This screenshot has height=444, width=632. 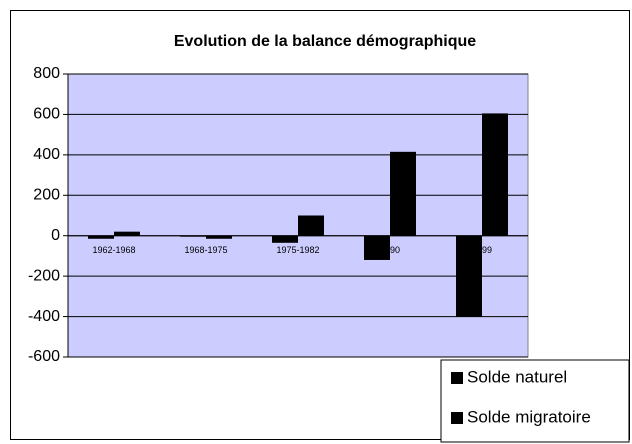 What do you see at coordinates (46, 73) in the screenshot?
I see `y-tick-label: 800` at bounding box center [46, 73].